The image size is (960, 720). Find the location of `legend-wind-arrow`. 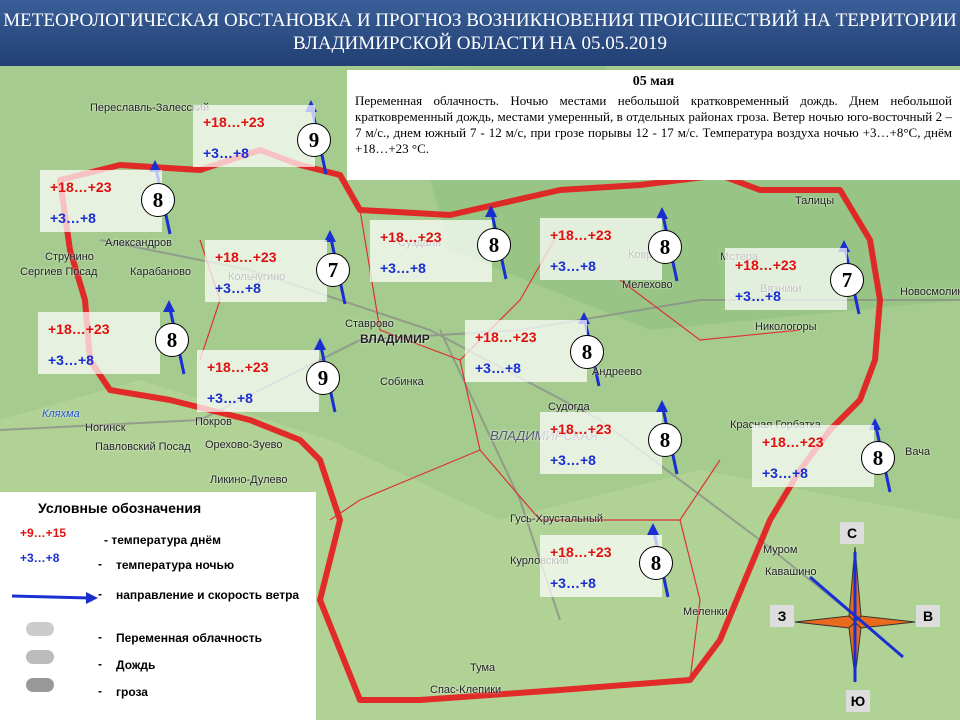

legend-wind-arrow is located at coordinates (54, 598).